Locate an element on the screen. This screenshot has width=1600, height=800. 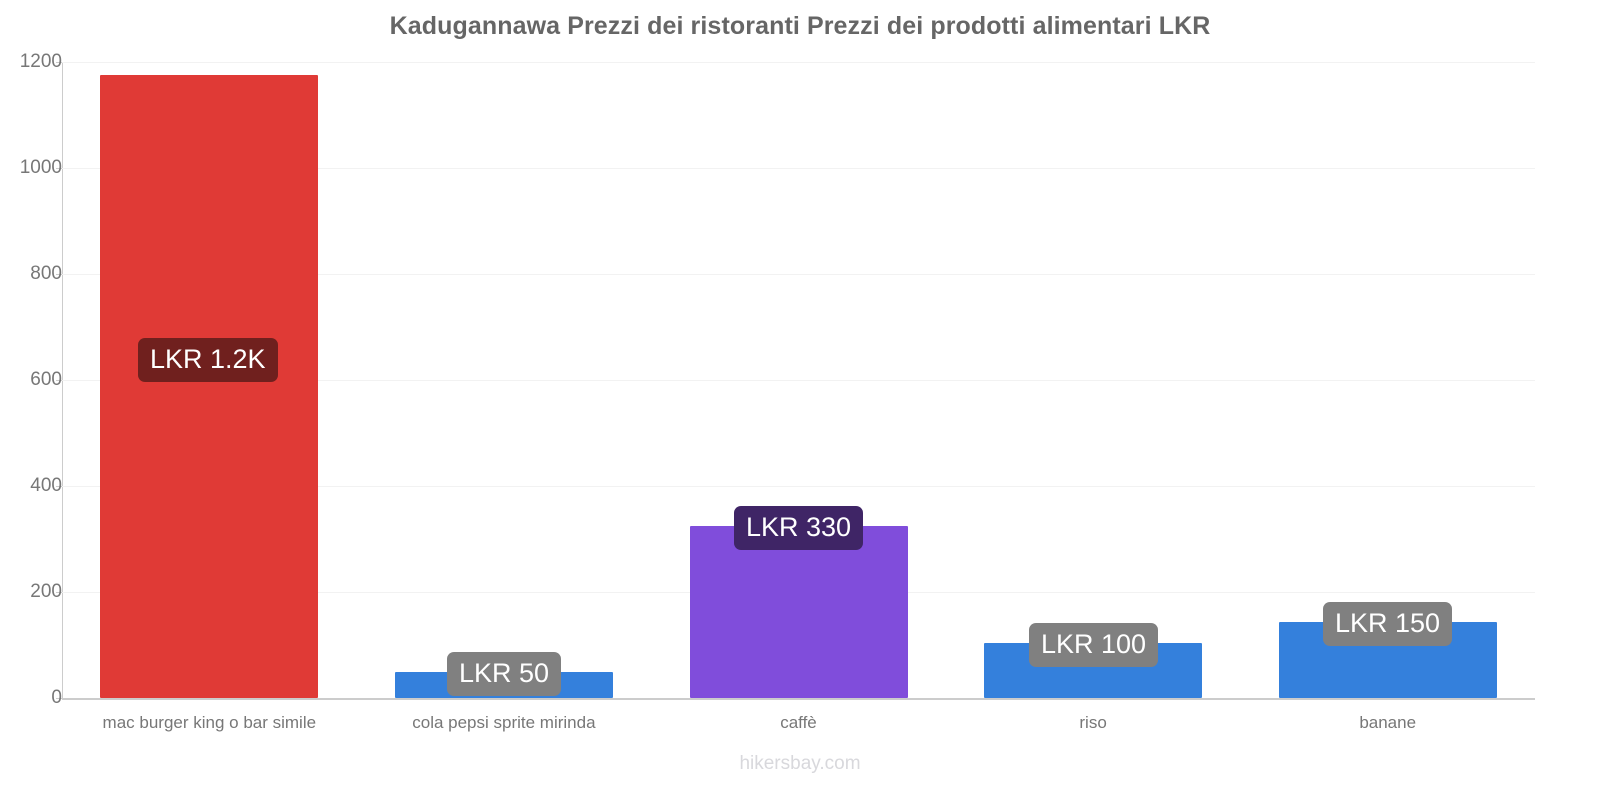
x-tick-label: cola pepsi sprite mirinda is located at coordinates (504, 722).